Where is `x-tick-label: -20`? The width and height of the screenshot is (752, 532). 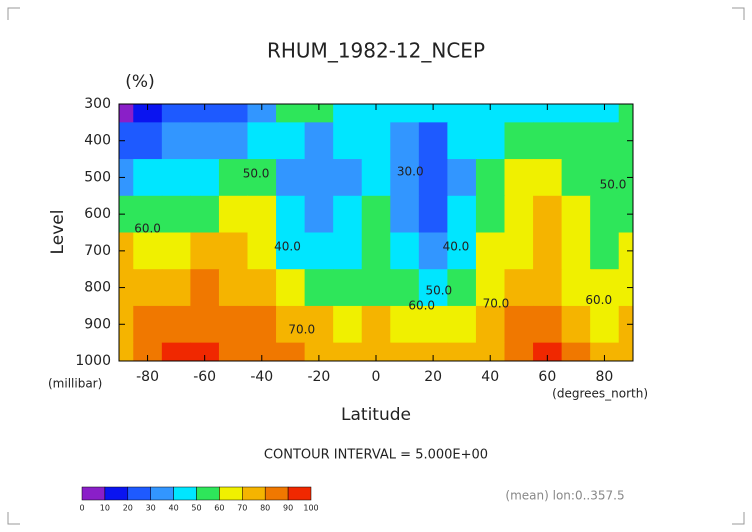
x-tick-label: -20 is located at coordinates (318, 377).